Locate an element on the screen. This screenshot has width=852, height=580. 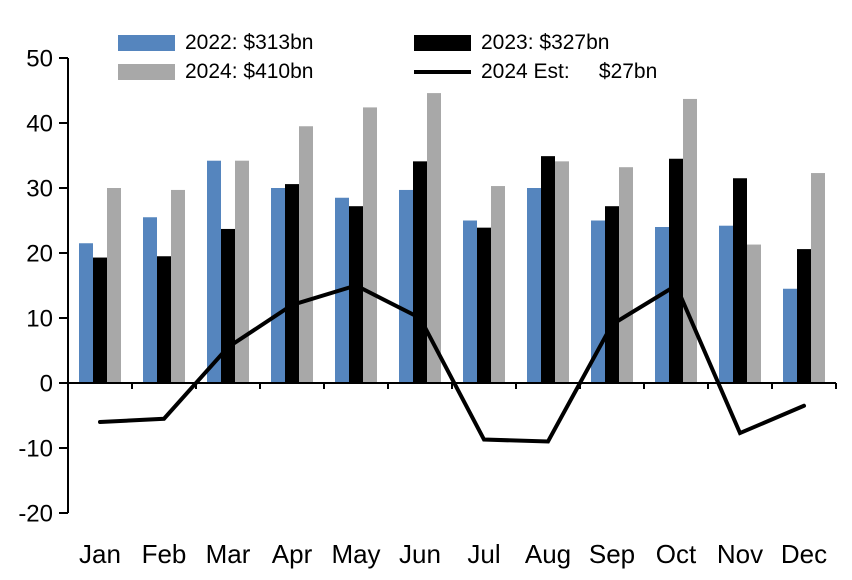
x-tick-label-apr: Apr is located at coordinates (292, 554).